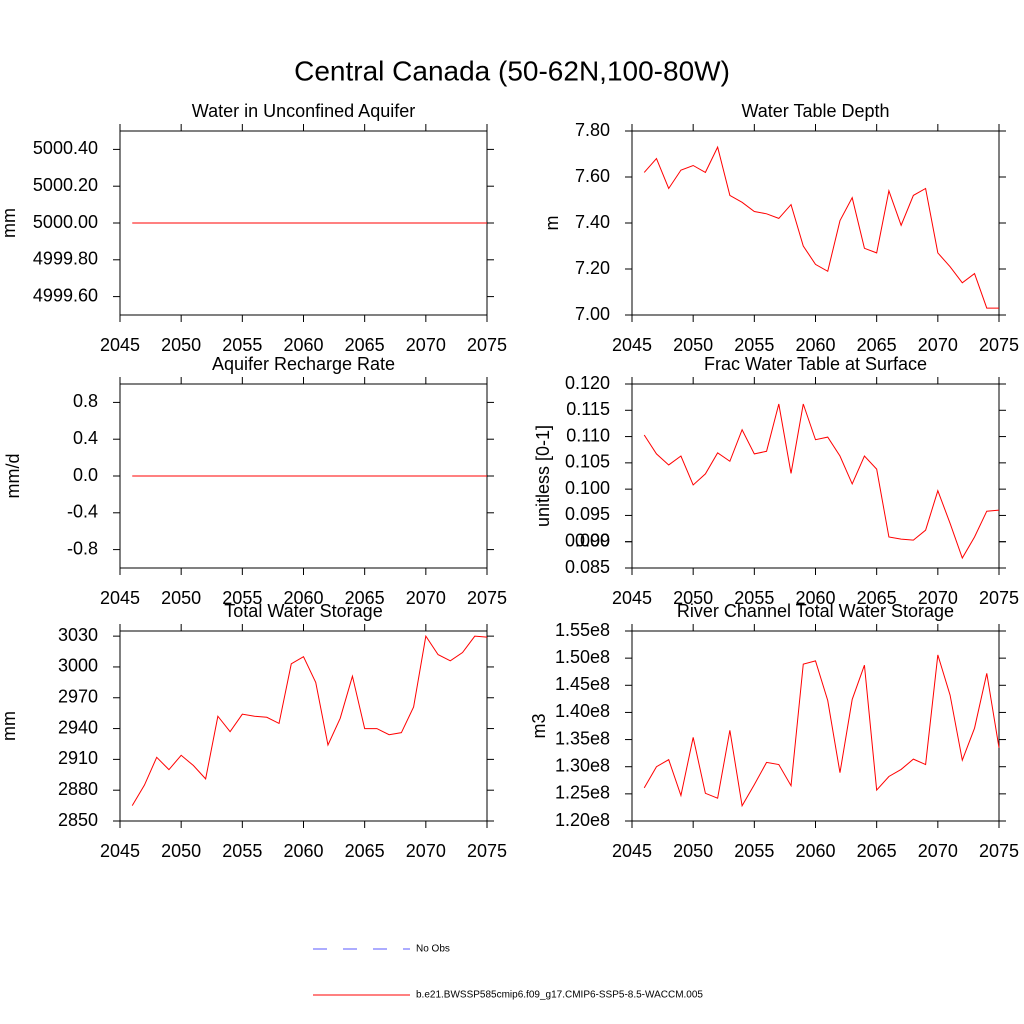  I want to click on y-tick-label: 0.090, so click(587, 540).